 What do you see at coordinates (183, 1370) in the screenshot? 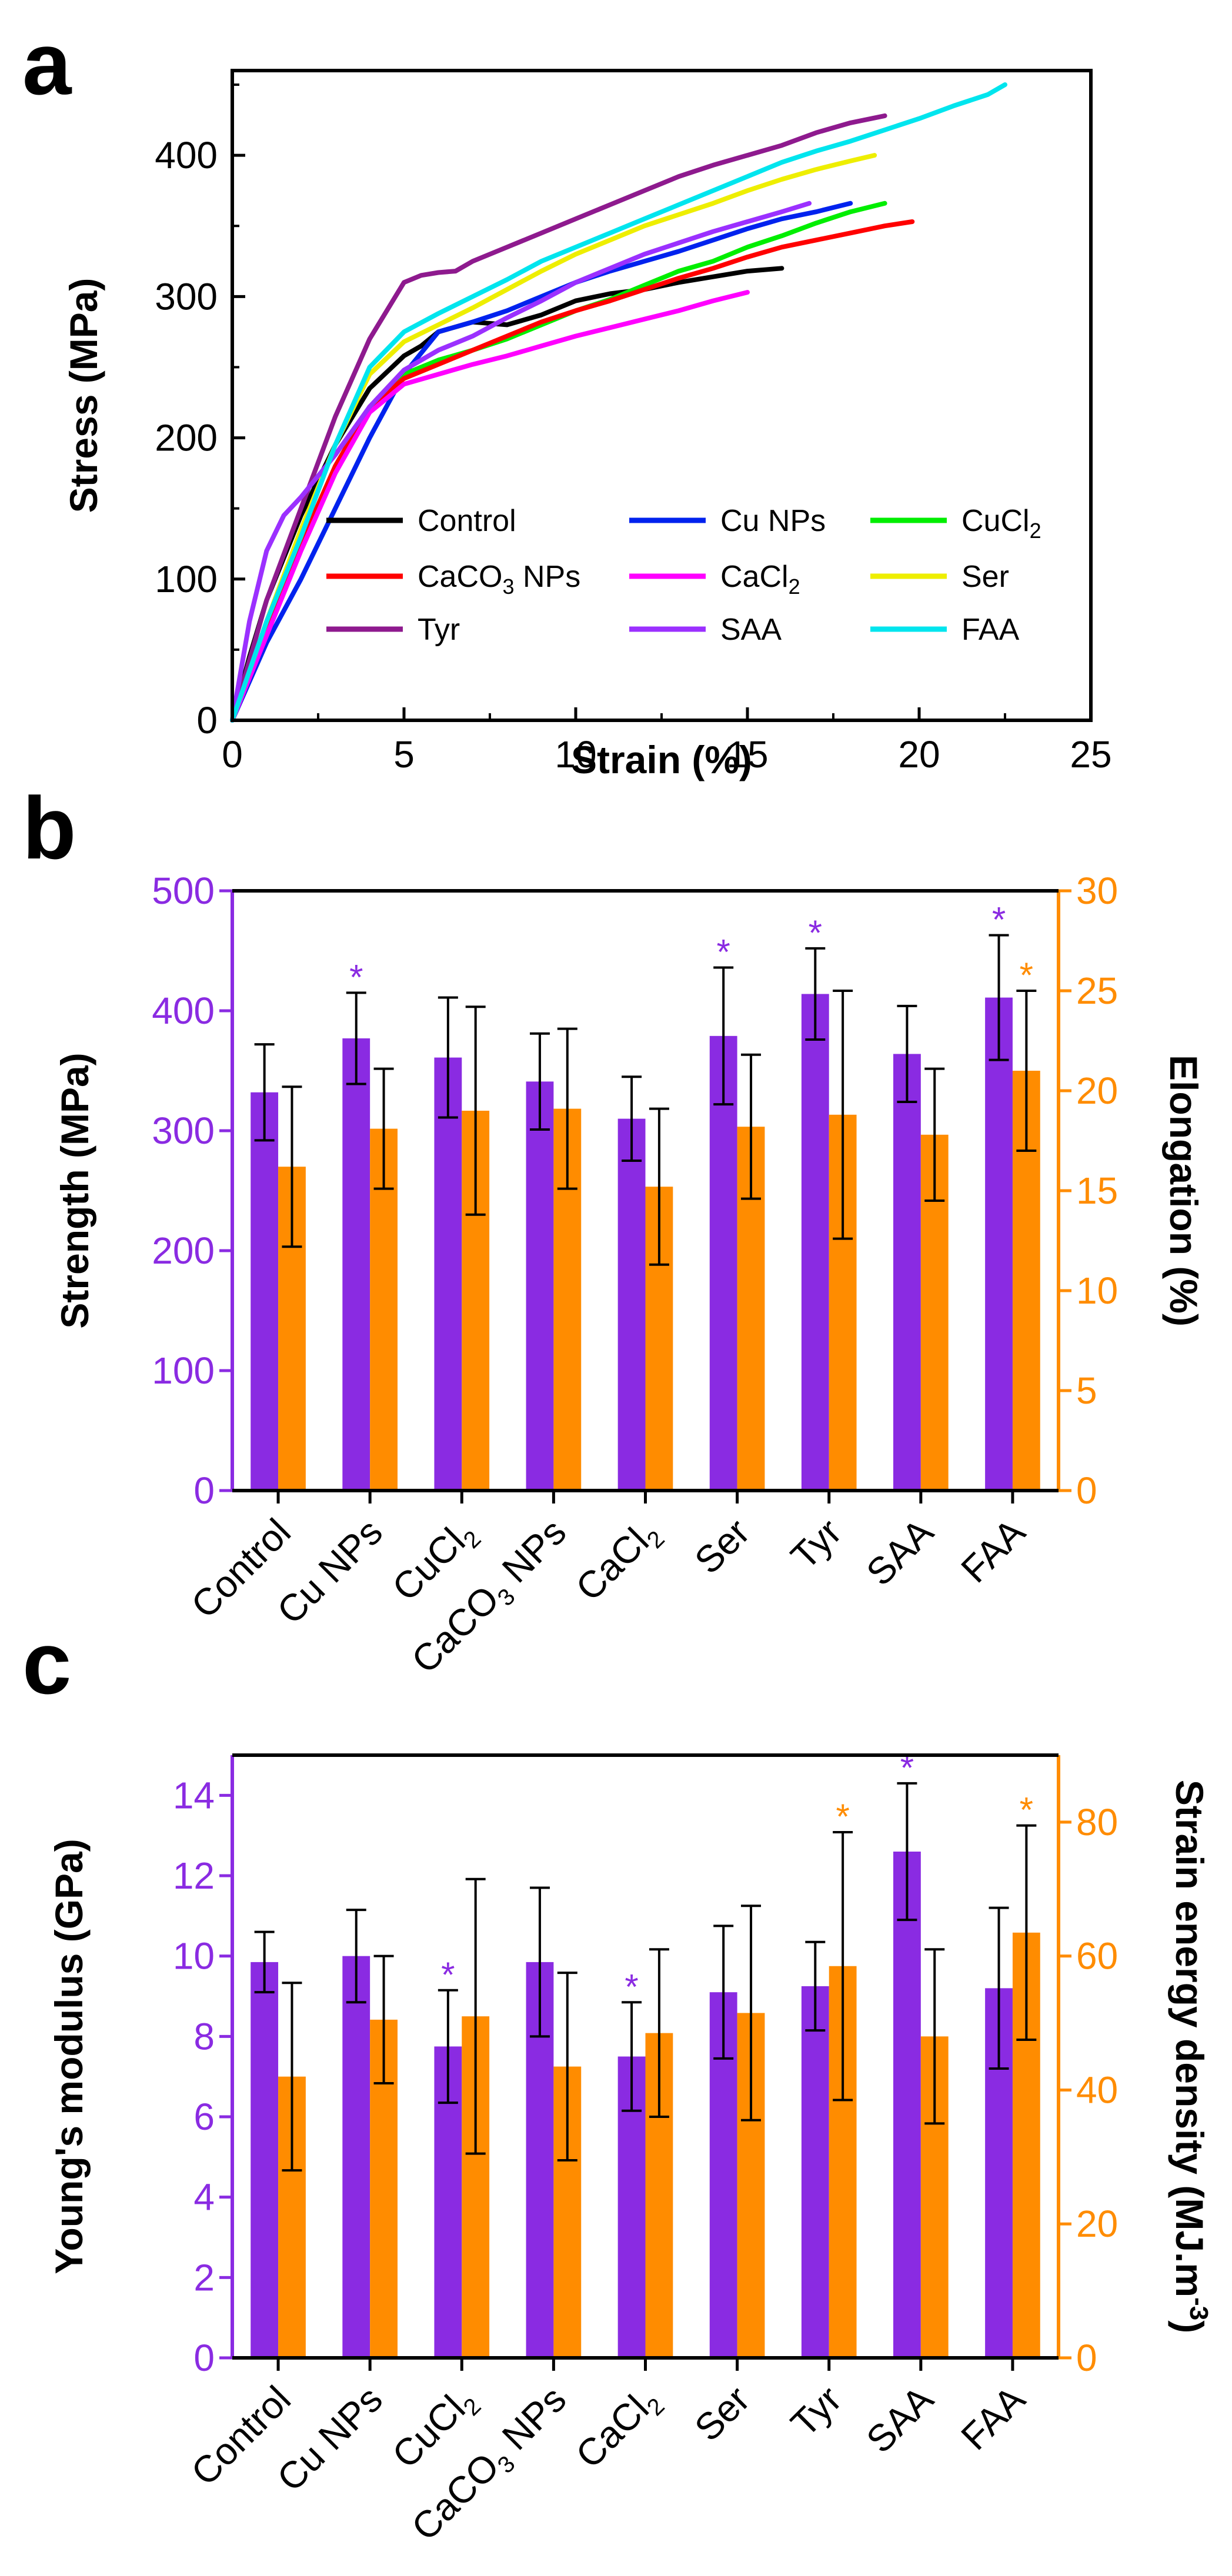
I see `left-tick-label: 100` at bounding box center [183, 1370].